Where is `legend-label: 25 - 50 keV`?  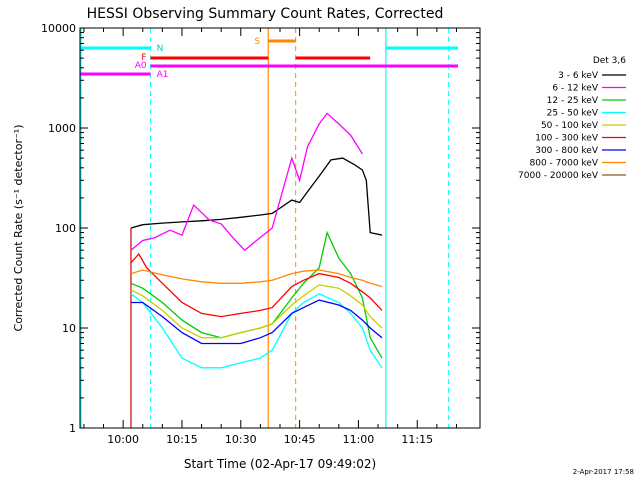
legend-label: 25 - 50 keV is located at coordinates (573, 114).